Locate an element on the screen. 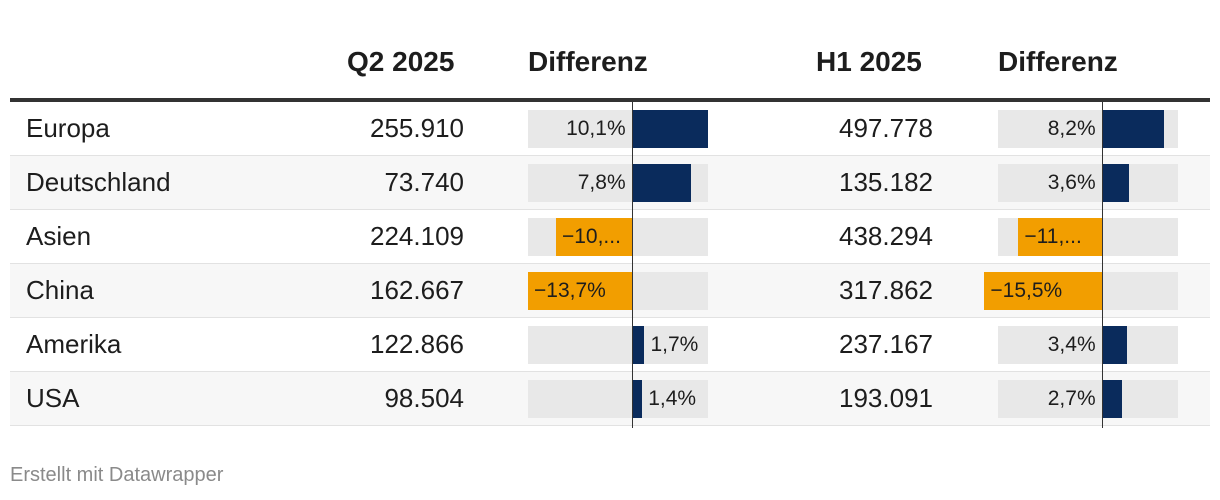 This screenshot has height=500, width=1220. table-header: Q2 2025 Differenz H1 2025 Differenz is located at coordinates (610, 65).